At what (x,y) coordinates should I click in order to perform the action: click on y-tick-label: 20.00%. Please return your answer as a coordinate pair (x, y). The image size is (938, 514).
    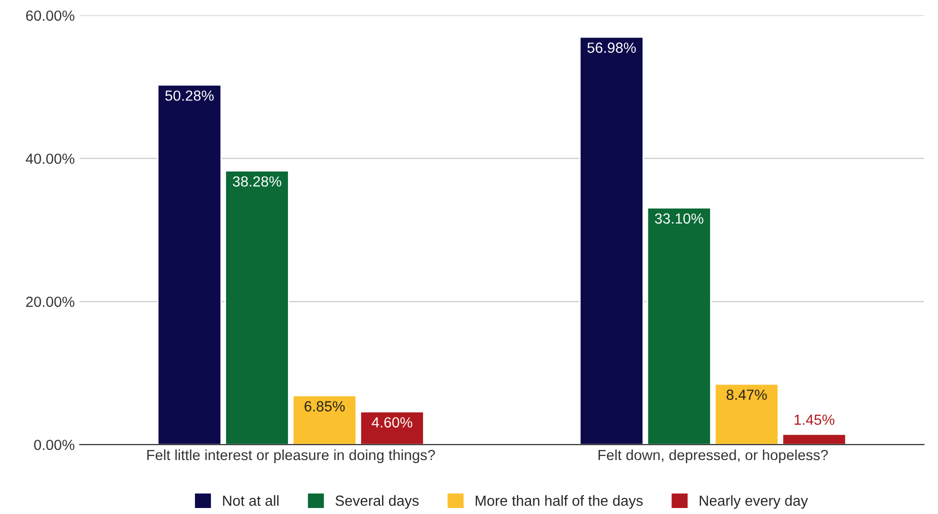
    Looking at the image, I should click on (50, 301).